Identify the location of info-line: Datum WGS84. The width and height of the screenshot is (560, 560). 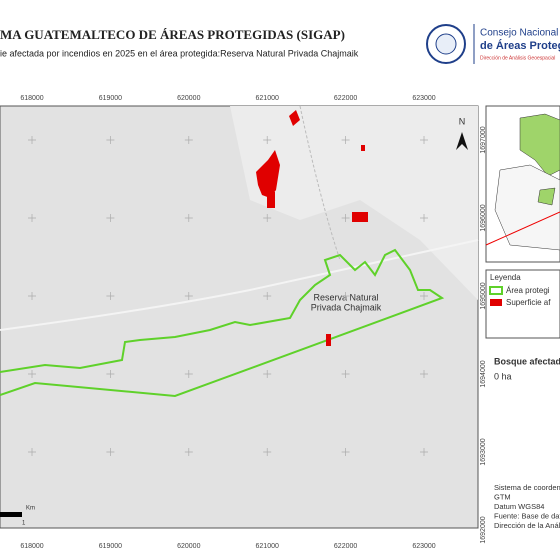
(519, 506).